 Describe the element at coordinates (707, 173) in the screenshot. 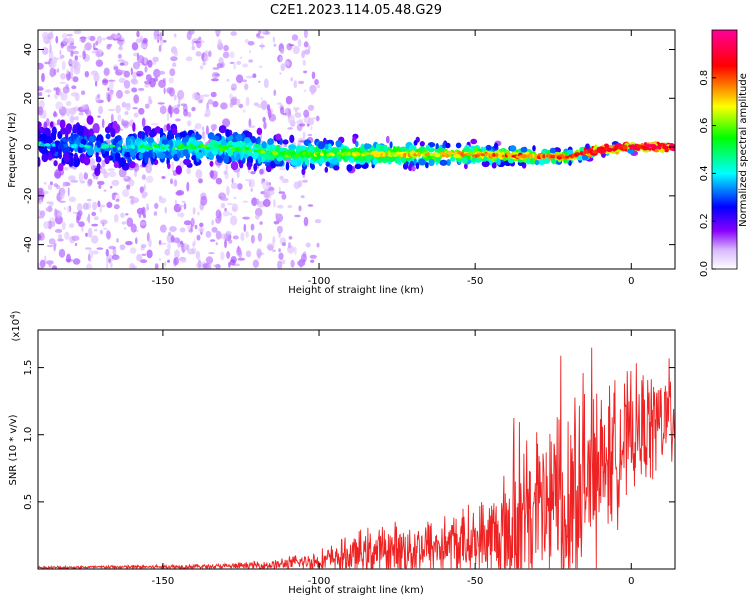

I see `colorbar-ticks: 0.0 0.2 0.4 0.6 0.8` at that location.